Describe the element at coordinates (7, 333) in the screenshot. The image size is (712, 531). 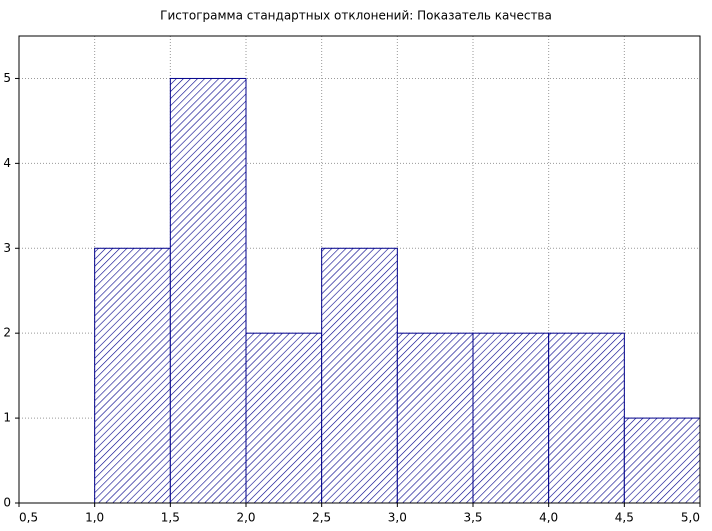
I see `y-tick-label: 2` at that location.